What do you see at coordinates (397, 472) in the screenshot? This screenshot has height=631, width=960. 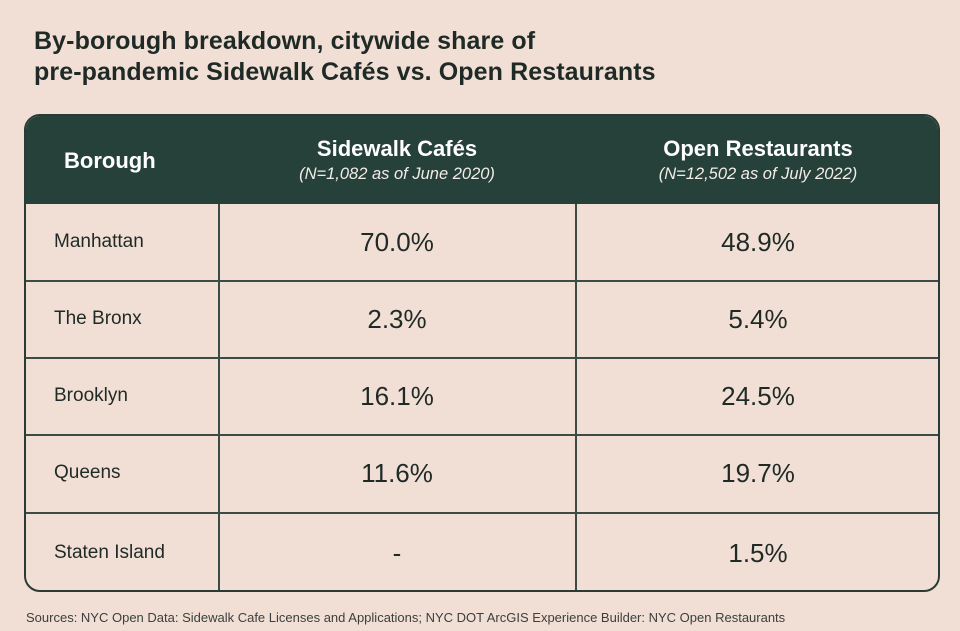 I see `sidewalk-value-cell: 11.6%` at bounding box center [397, 472].